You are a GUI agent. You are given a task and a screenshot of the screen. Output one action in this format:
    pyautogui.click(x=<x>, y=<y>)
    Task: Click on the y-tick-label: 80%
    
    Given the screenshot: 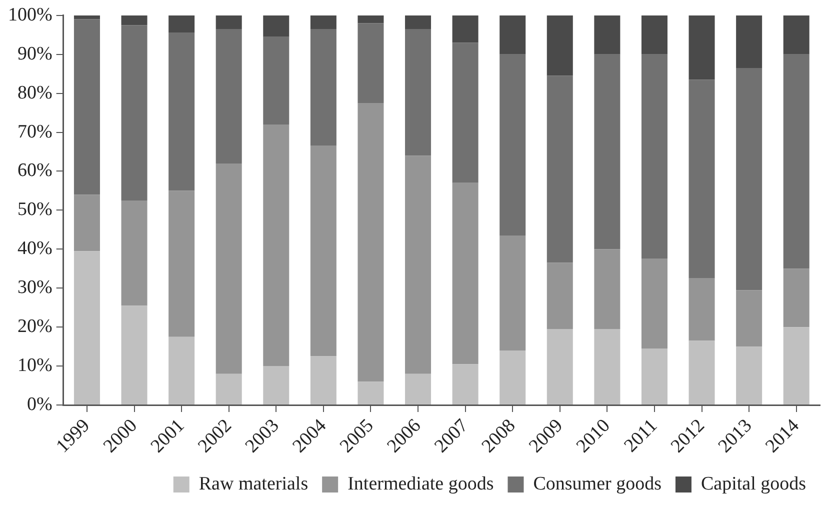 What is the action you would take?
    pyautogui.click(x=35, y=93)
    